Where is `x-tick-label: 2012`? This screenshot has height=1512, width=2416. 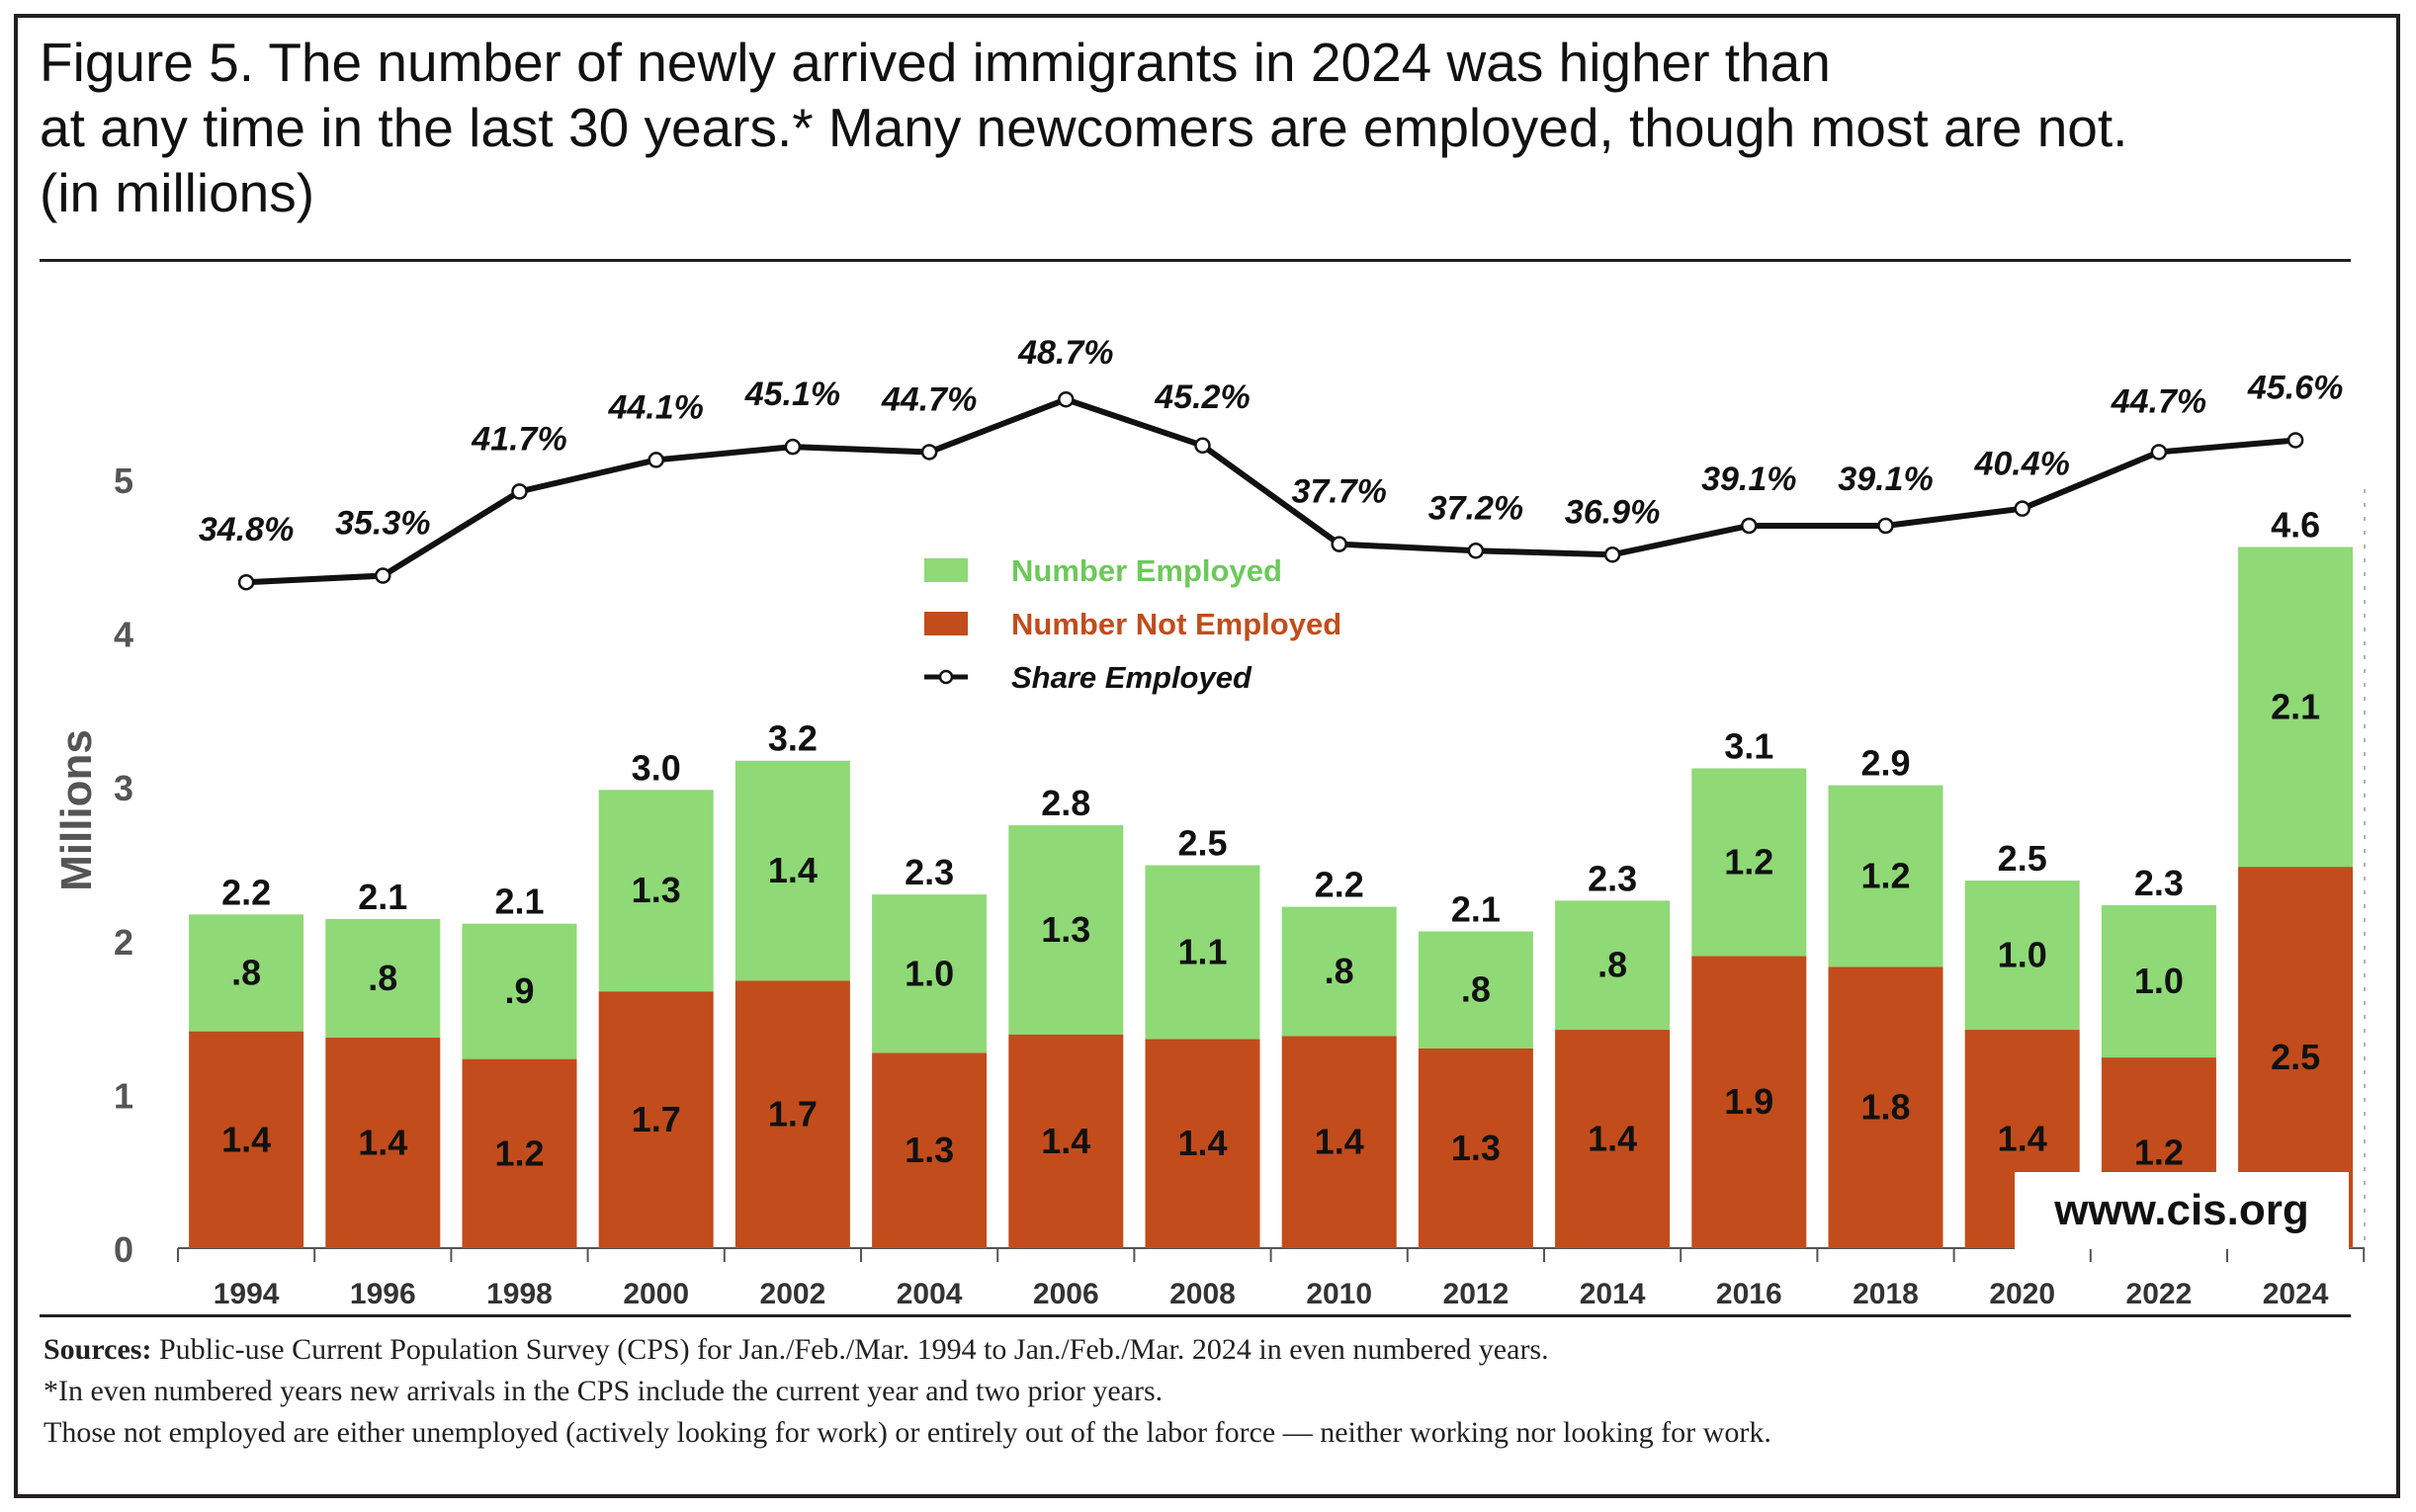
x-tick-label: 2012 is located at coordinates (1476, 1294).